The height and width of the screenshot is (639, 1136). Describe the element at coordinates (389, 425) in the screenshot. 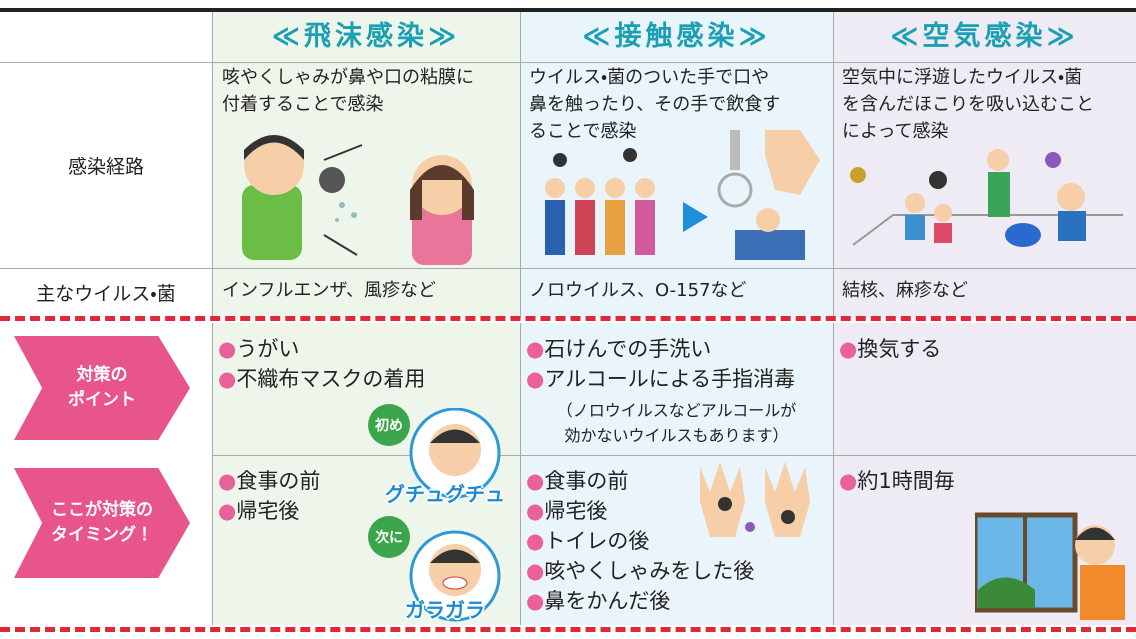

I see `badge: 初め` at that location.